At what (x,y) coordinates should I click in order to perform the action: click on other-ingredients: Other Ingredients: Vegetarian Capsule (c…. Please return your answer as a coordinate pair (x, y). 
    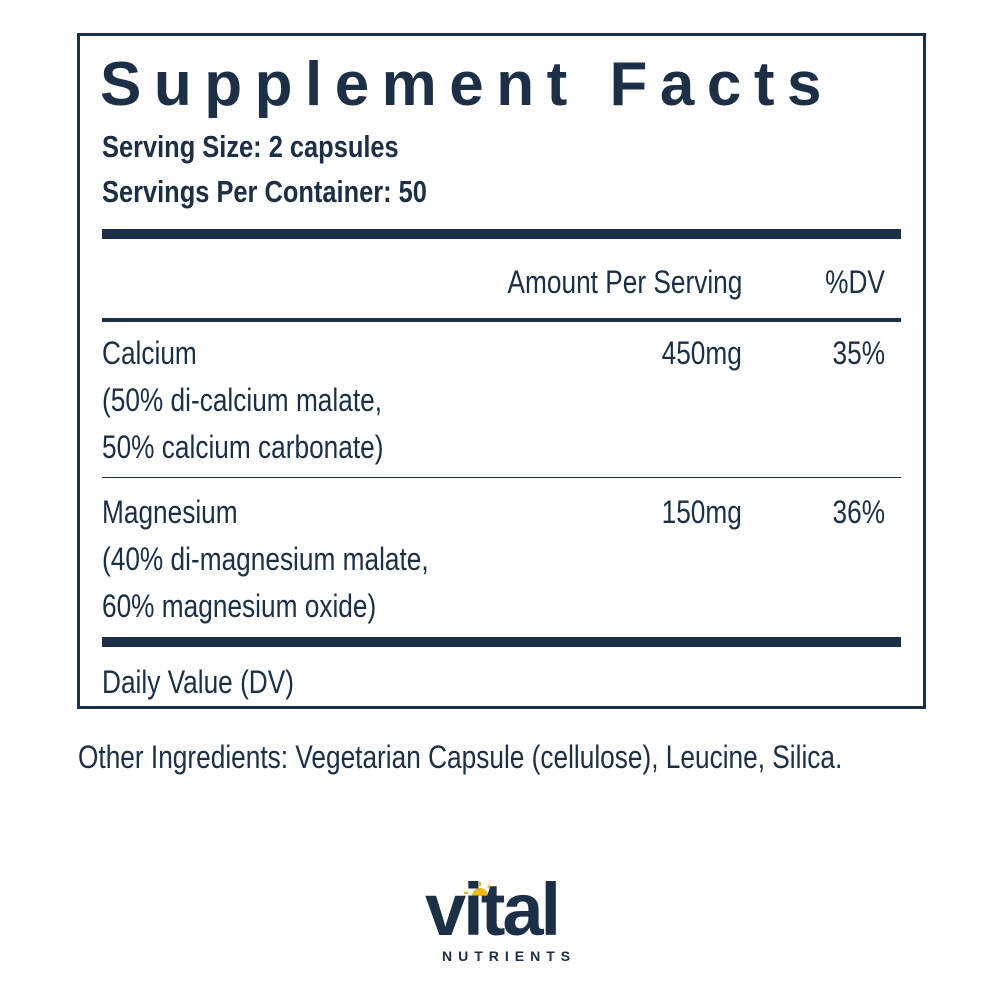
    Looking at the image, I should click on (460, 757).